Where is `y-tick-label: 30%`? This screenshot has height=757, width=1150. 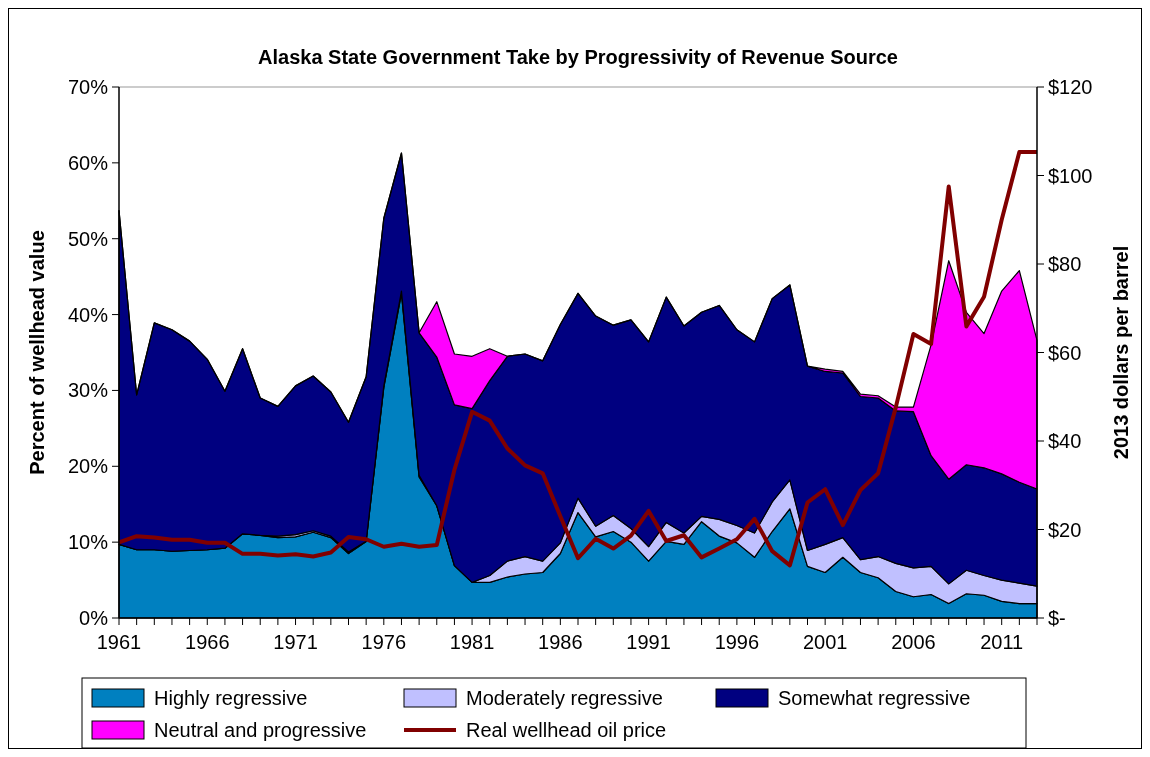
y-tick-label: 30% is located at coordinates (88, 390).